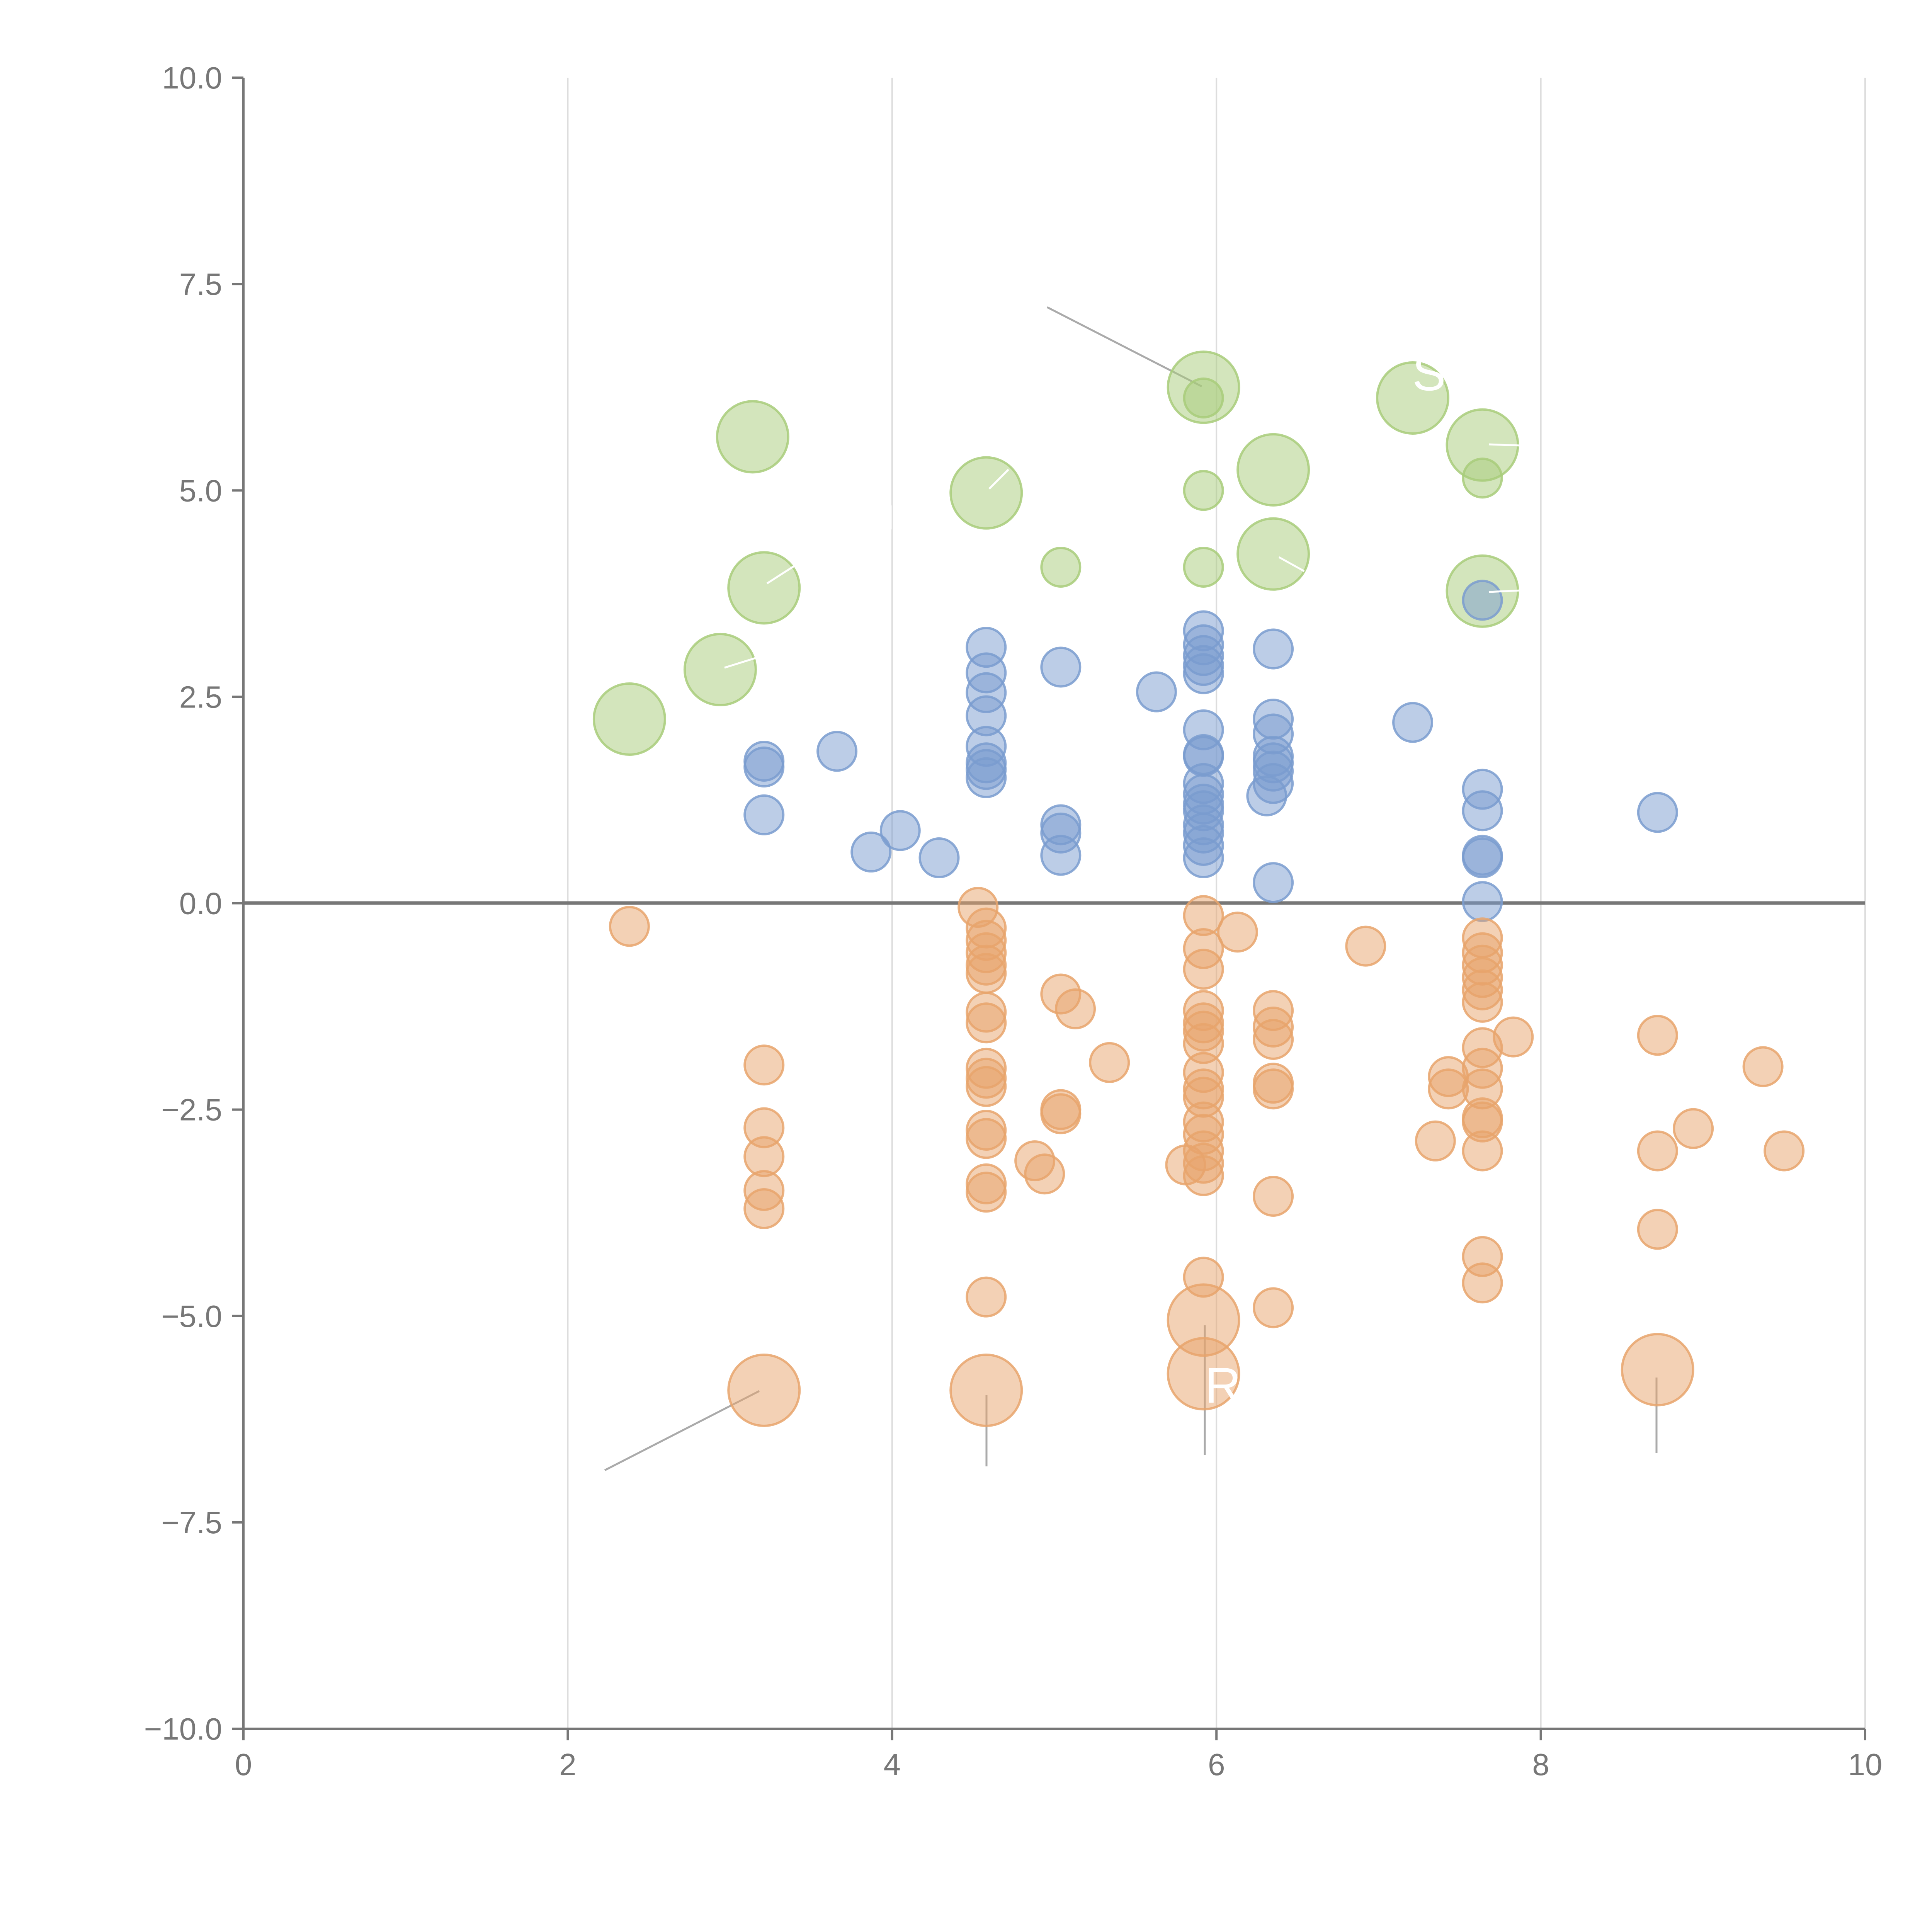 This screenshot has width=1932, height=1932. Describe the element at coordinates (192, 1110) in the screenshot. I see `y-tick-label: −2.5` at that location.